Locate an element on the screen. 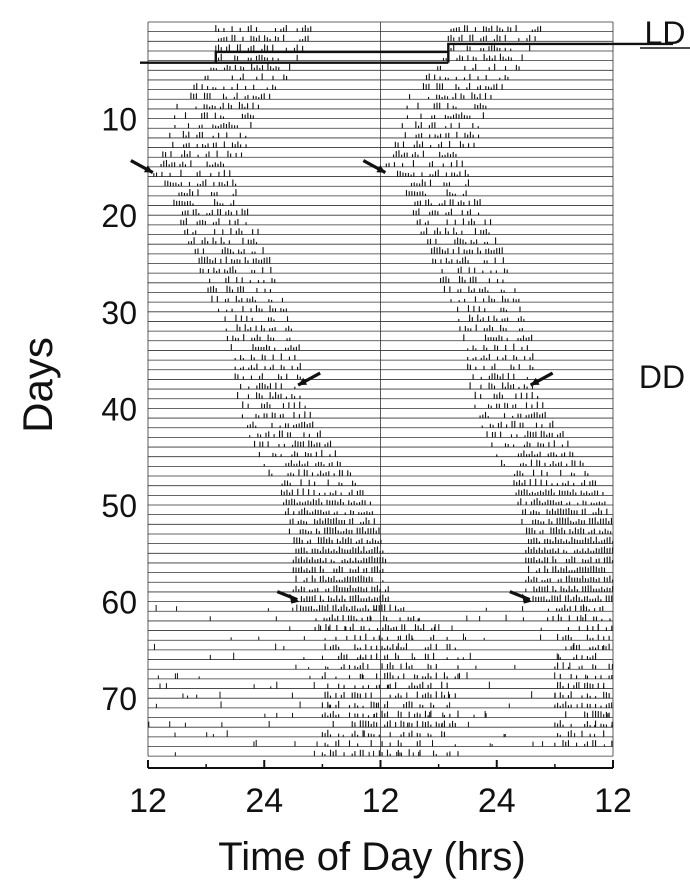 The width and height of the screenshot is (690, 885). x-axis: 12 24 12 24 12 is located at coordinates (380, 790).